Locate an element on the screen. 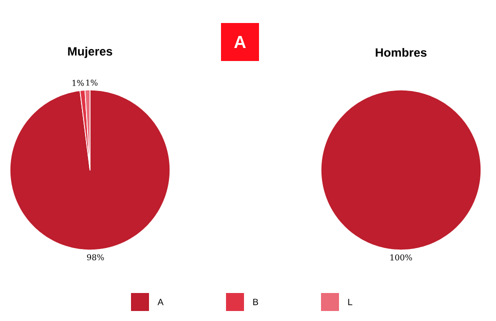  legend-label: A is located at coordinates (161, 302).